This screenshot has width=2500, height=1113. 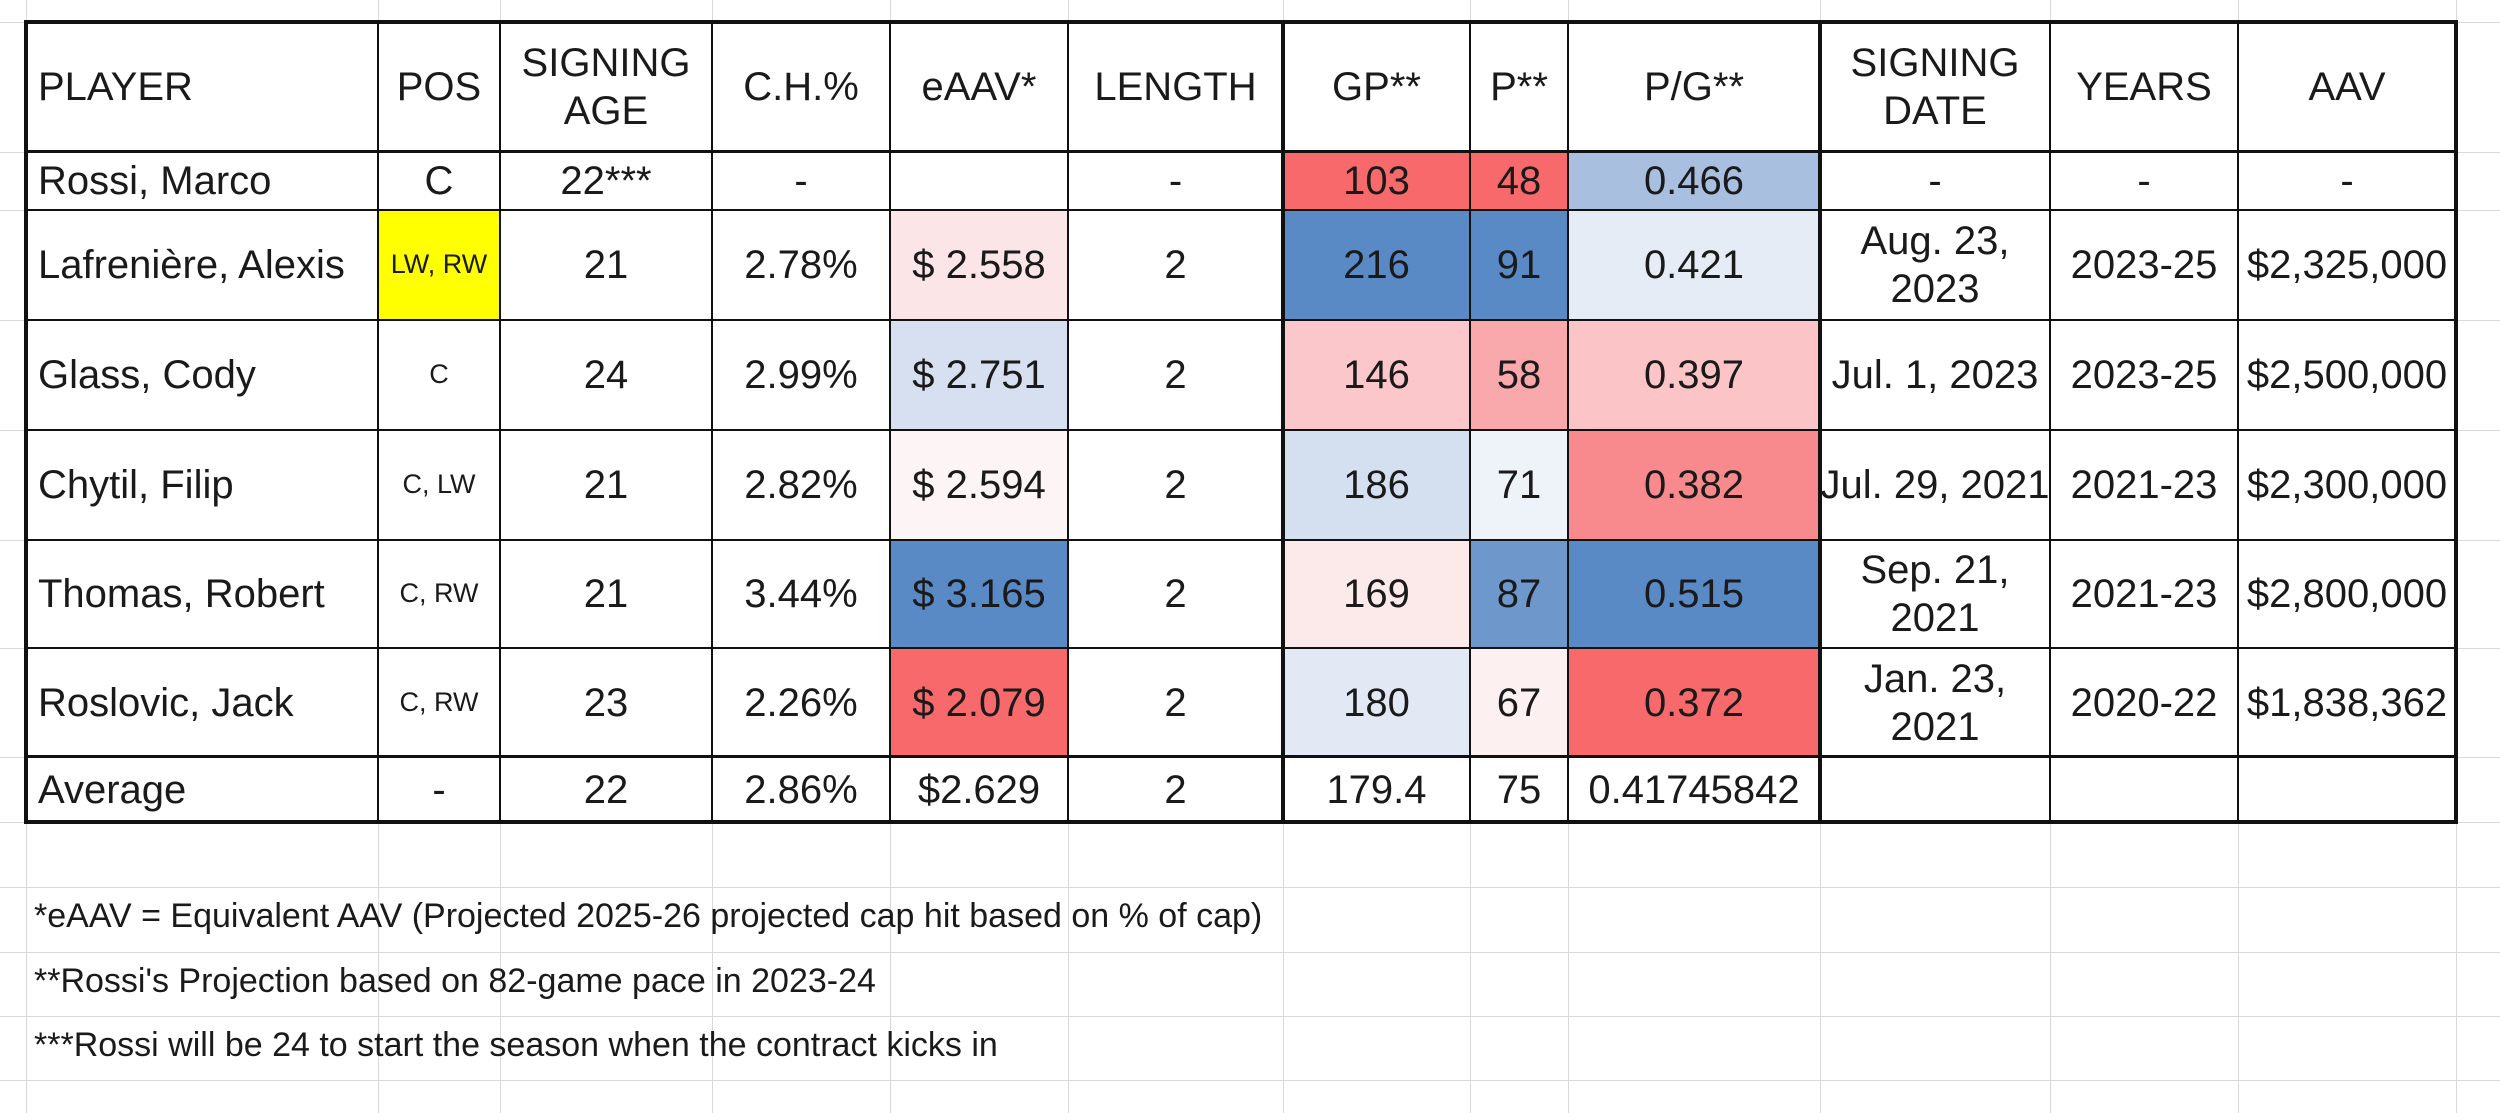 I want to click on cell-aav: $2,500,000, so click(x=2347, y=375).